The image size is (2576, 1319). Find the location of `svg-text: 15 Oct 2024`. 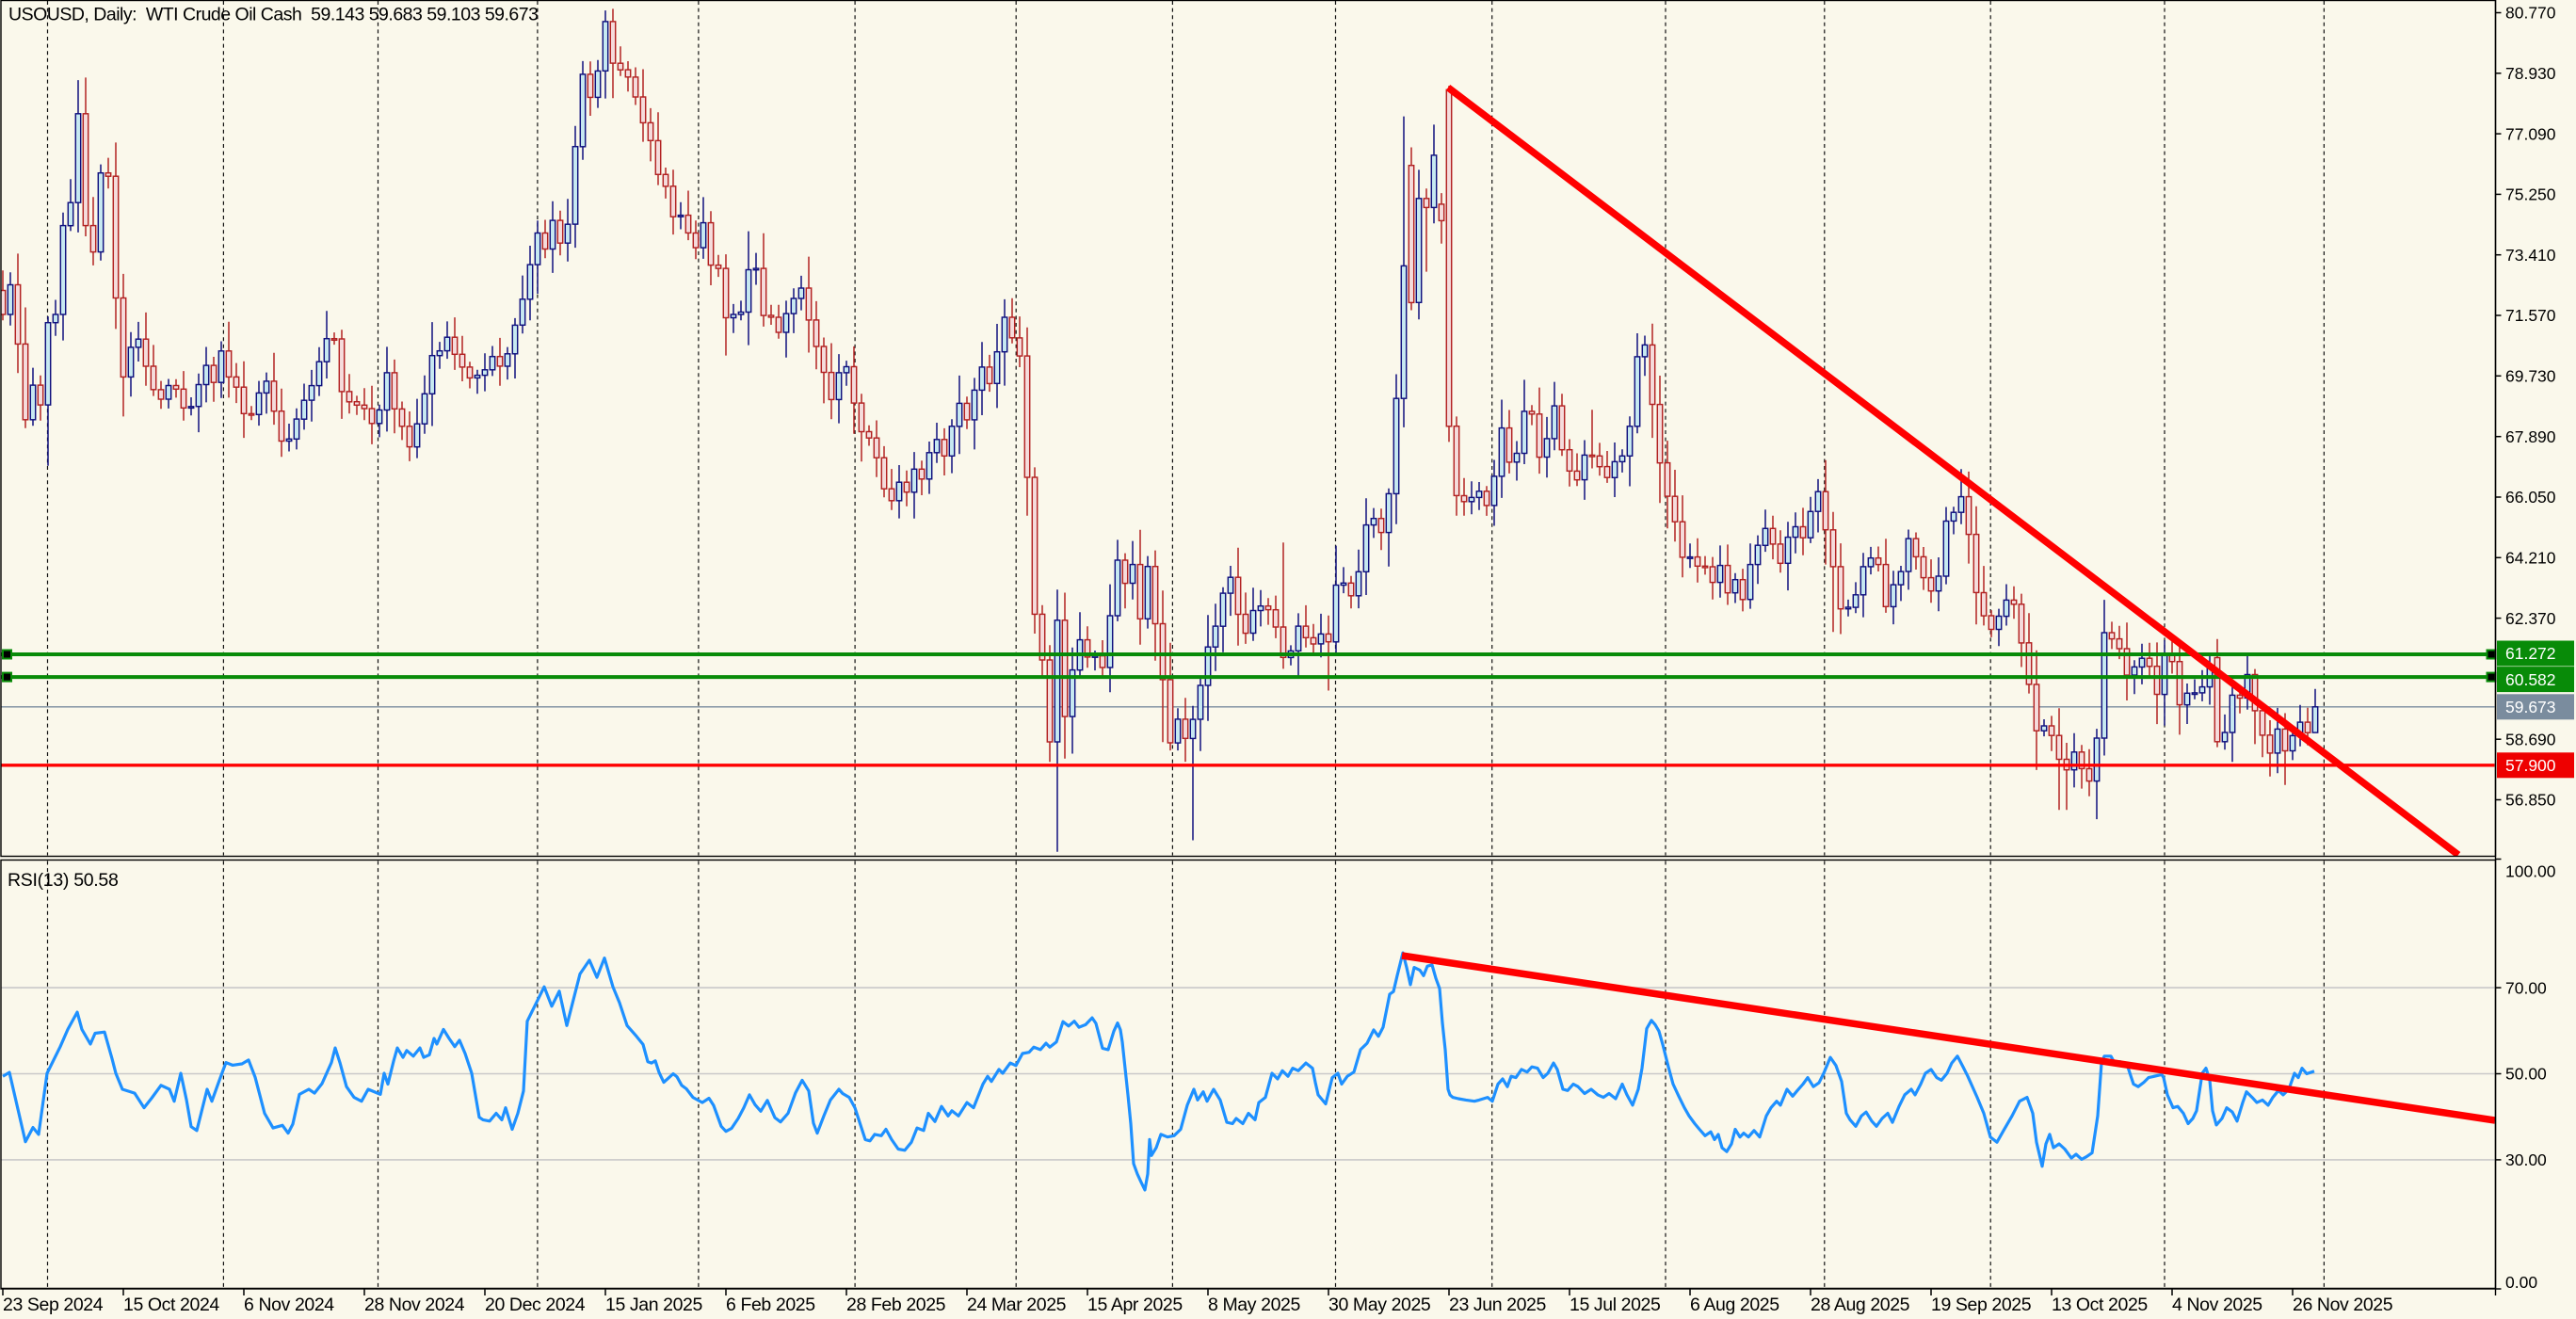

svg-text: 15 Oct 2024 is located at coordinates (171, 1305).